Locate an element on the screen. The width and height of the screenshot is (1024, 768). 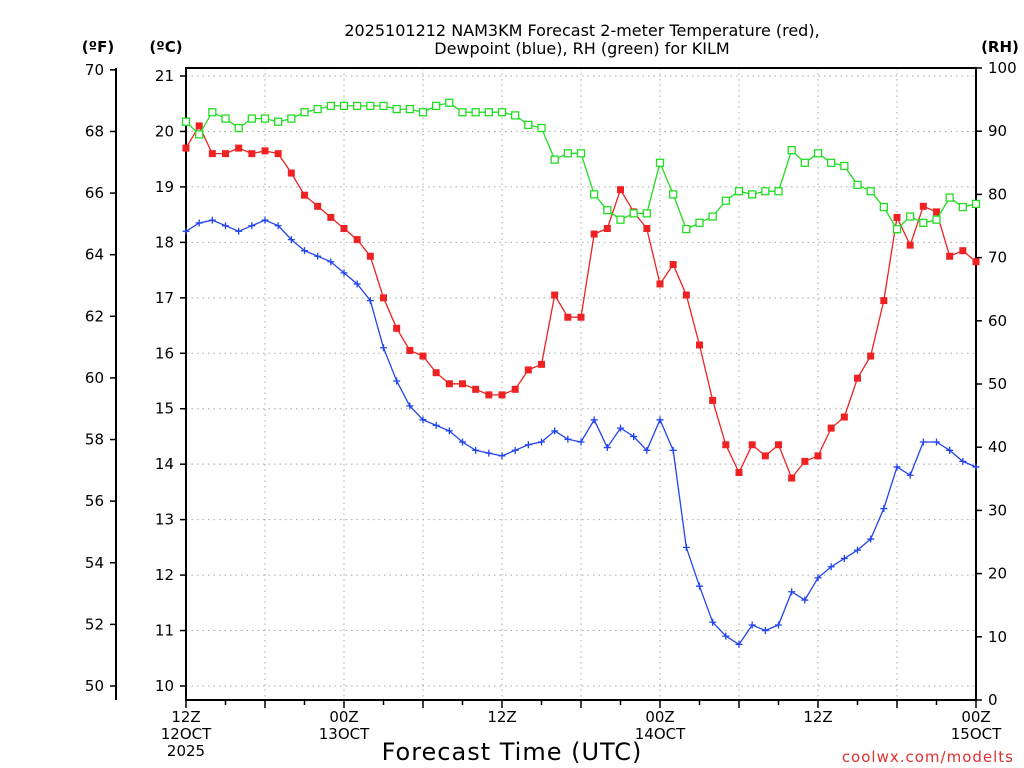
time-tick-label: 15OCT is located at coordinates (976, 734).